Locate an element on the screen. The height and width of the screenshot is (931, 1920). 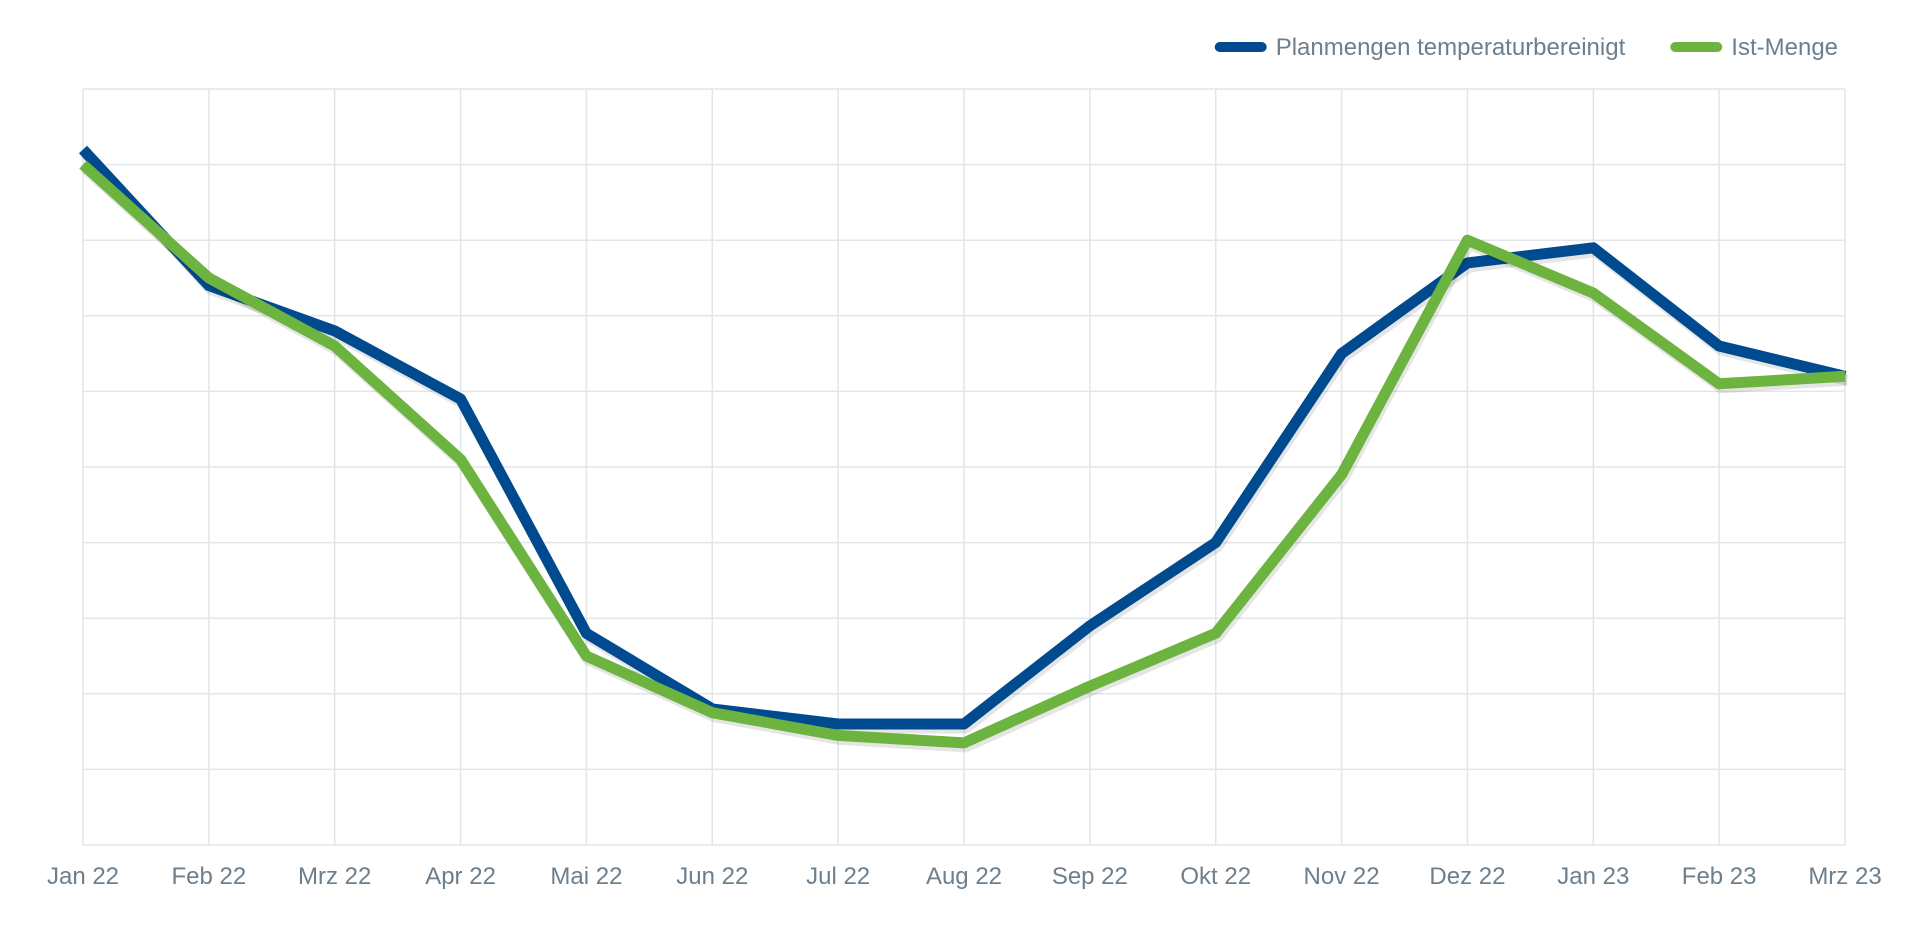
legend-label: Ist-Menge is located at coordinates (1784, 47).